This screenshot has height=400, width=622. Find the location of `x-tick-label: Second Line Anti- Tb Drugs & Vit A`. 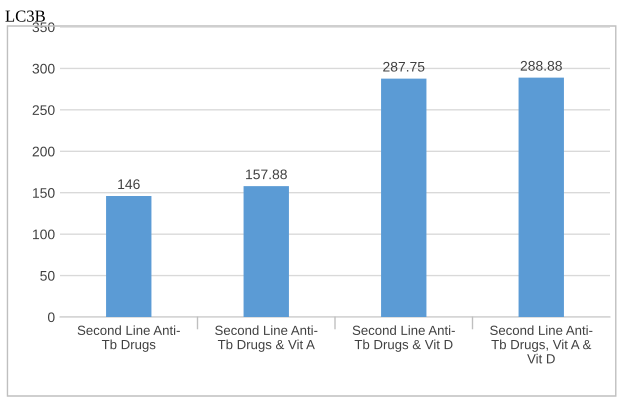

x-tick-label: Second Line Anti- Tb Drugs & Vit A is located at coordinates (266, 338).